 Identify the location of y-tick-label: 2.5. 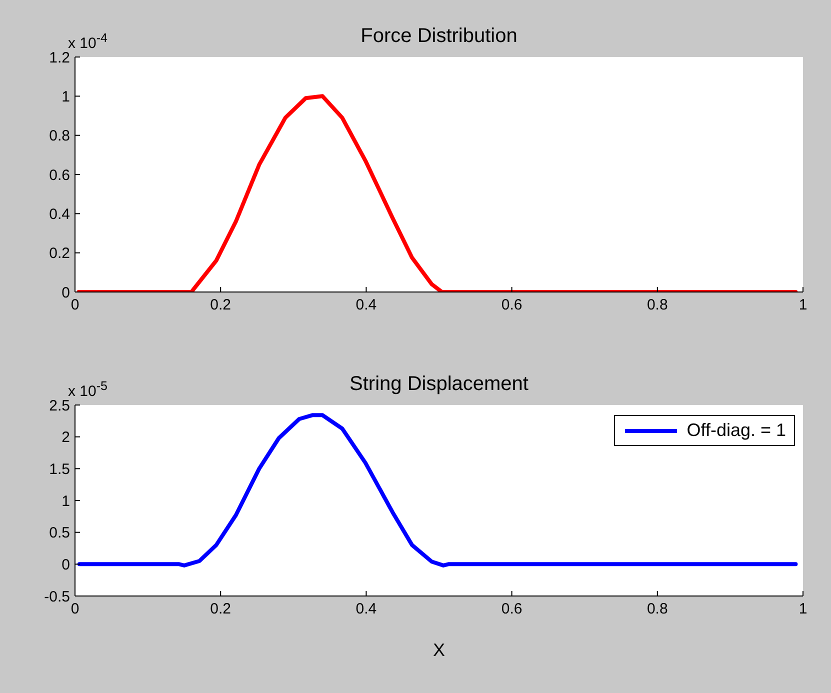
(59, 405).